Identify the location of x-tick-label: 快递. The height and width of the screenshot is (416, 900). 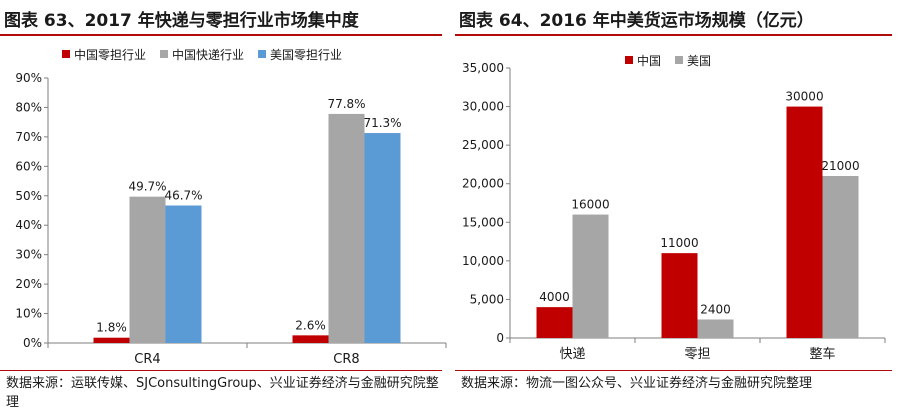
(572, 354).